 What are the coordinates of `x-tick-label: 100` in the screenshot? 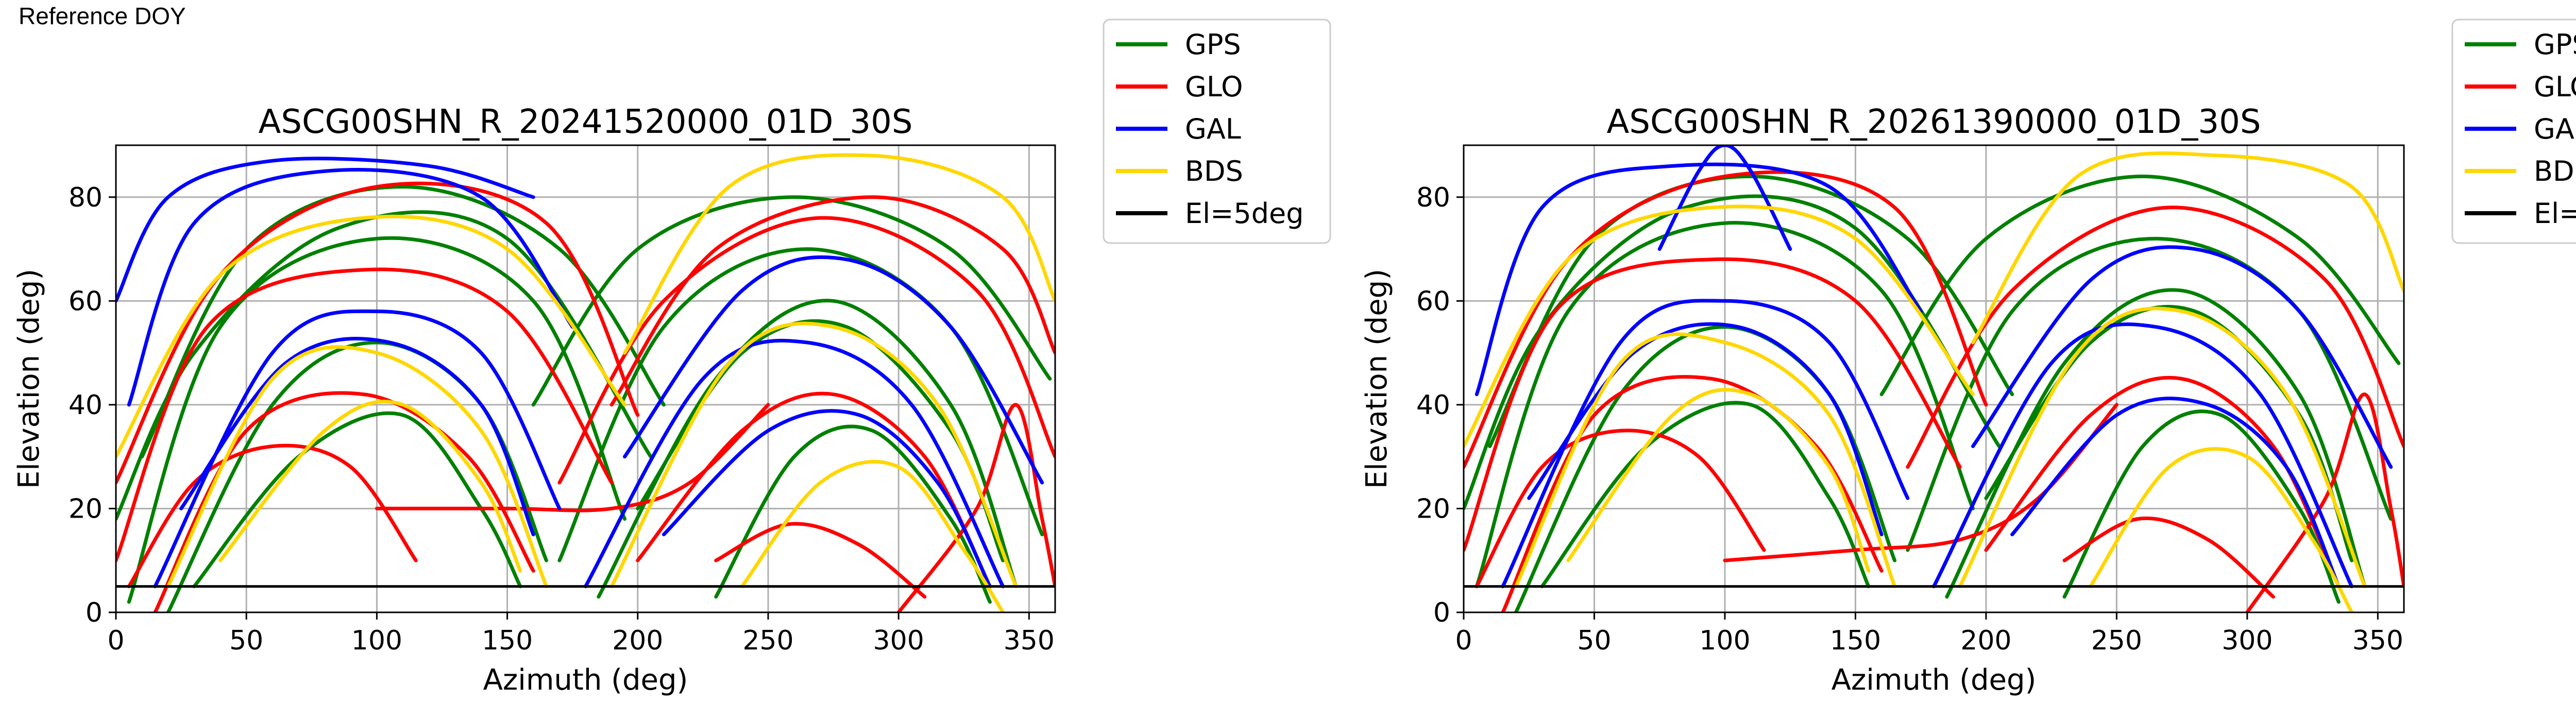 It's located at (376, 640).